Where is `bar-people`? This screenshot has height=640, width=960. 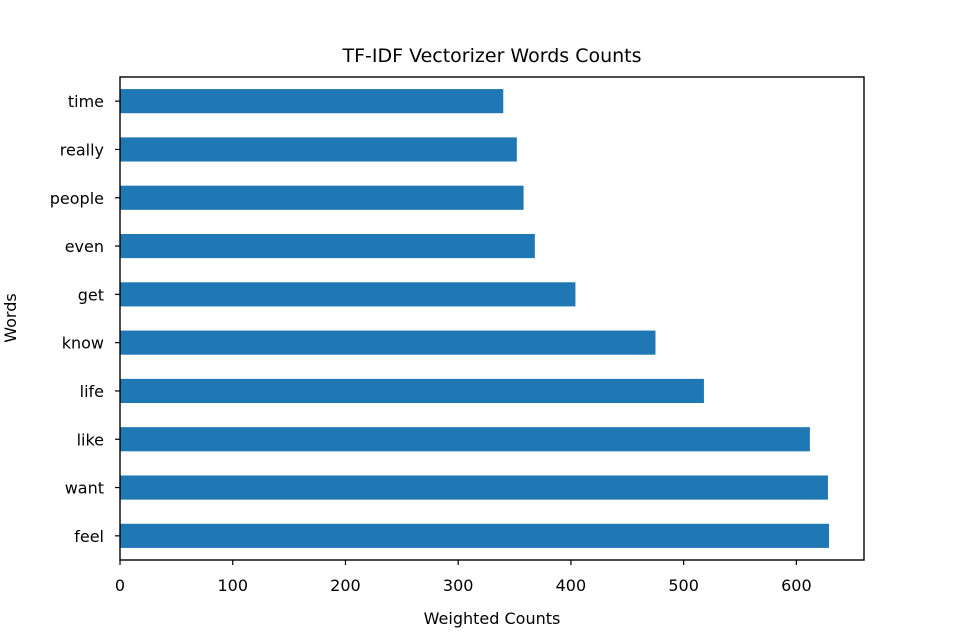
bar-people is located at coordinates (322, 197).